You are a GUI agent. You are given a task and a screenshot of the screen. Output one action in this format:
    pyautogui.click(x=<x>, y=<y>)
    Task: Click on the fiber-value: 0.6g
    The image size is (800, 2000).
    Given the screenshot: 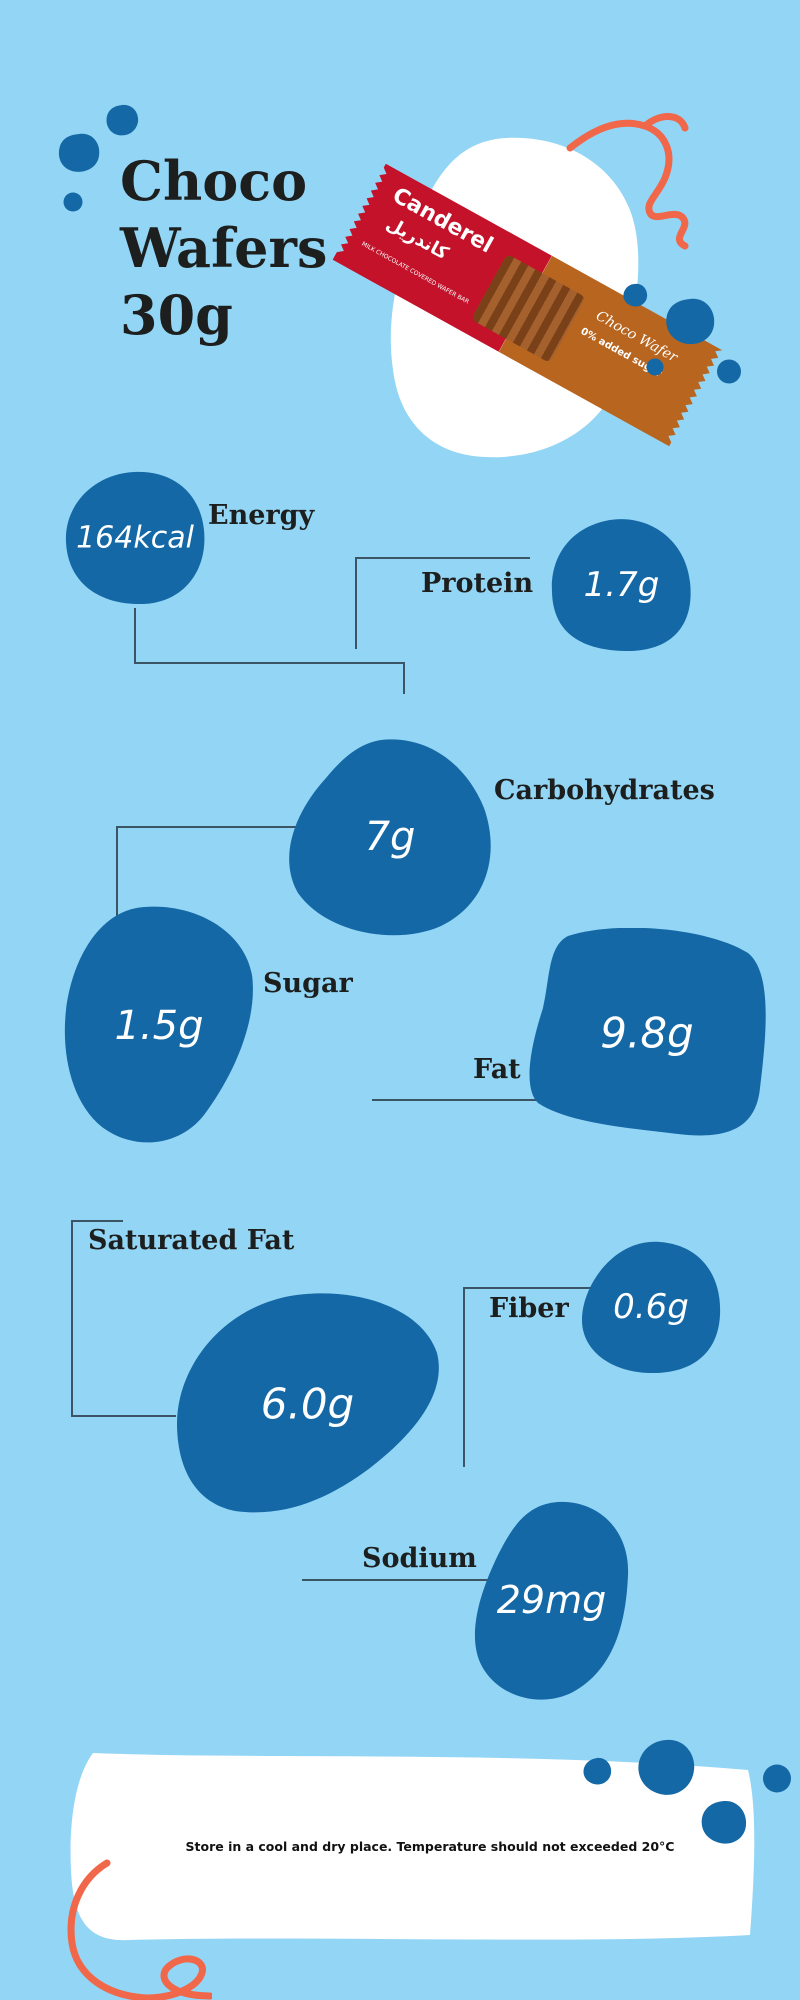 What is the action you would take?
    pyautogui.click(x=651, y=1307)
    